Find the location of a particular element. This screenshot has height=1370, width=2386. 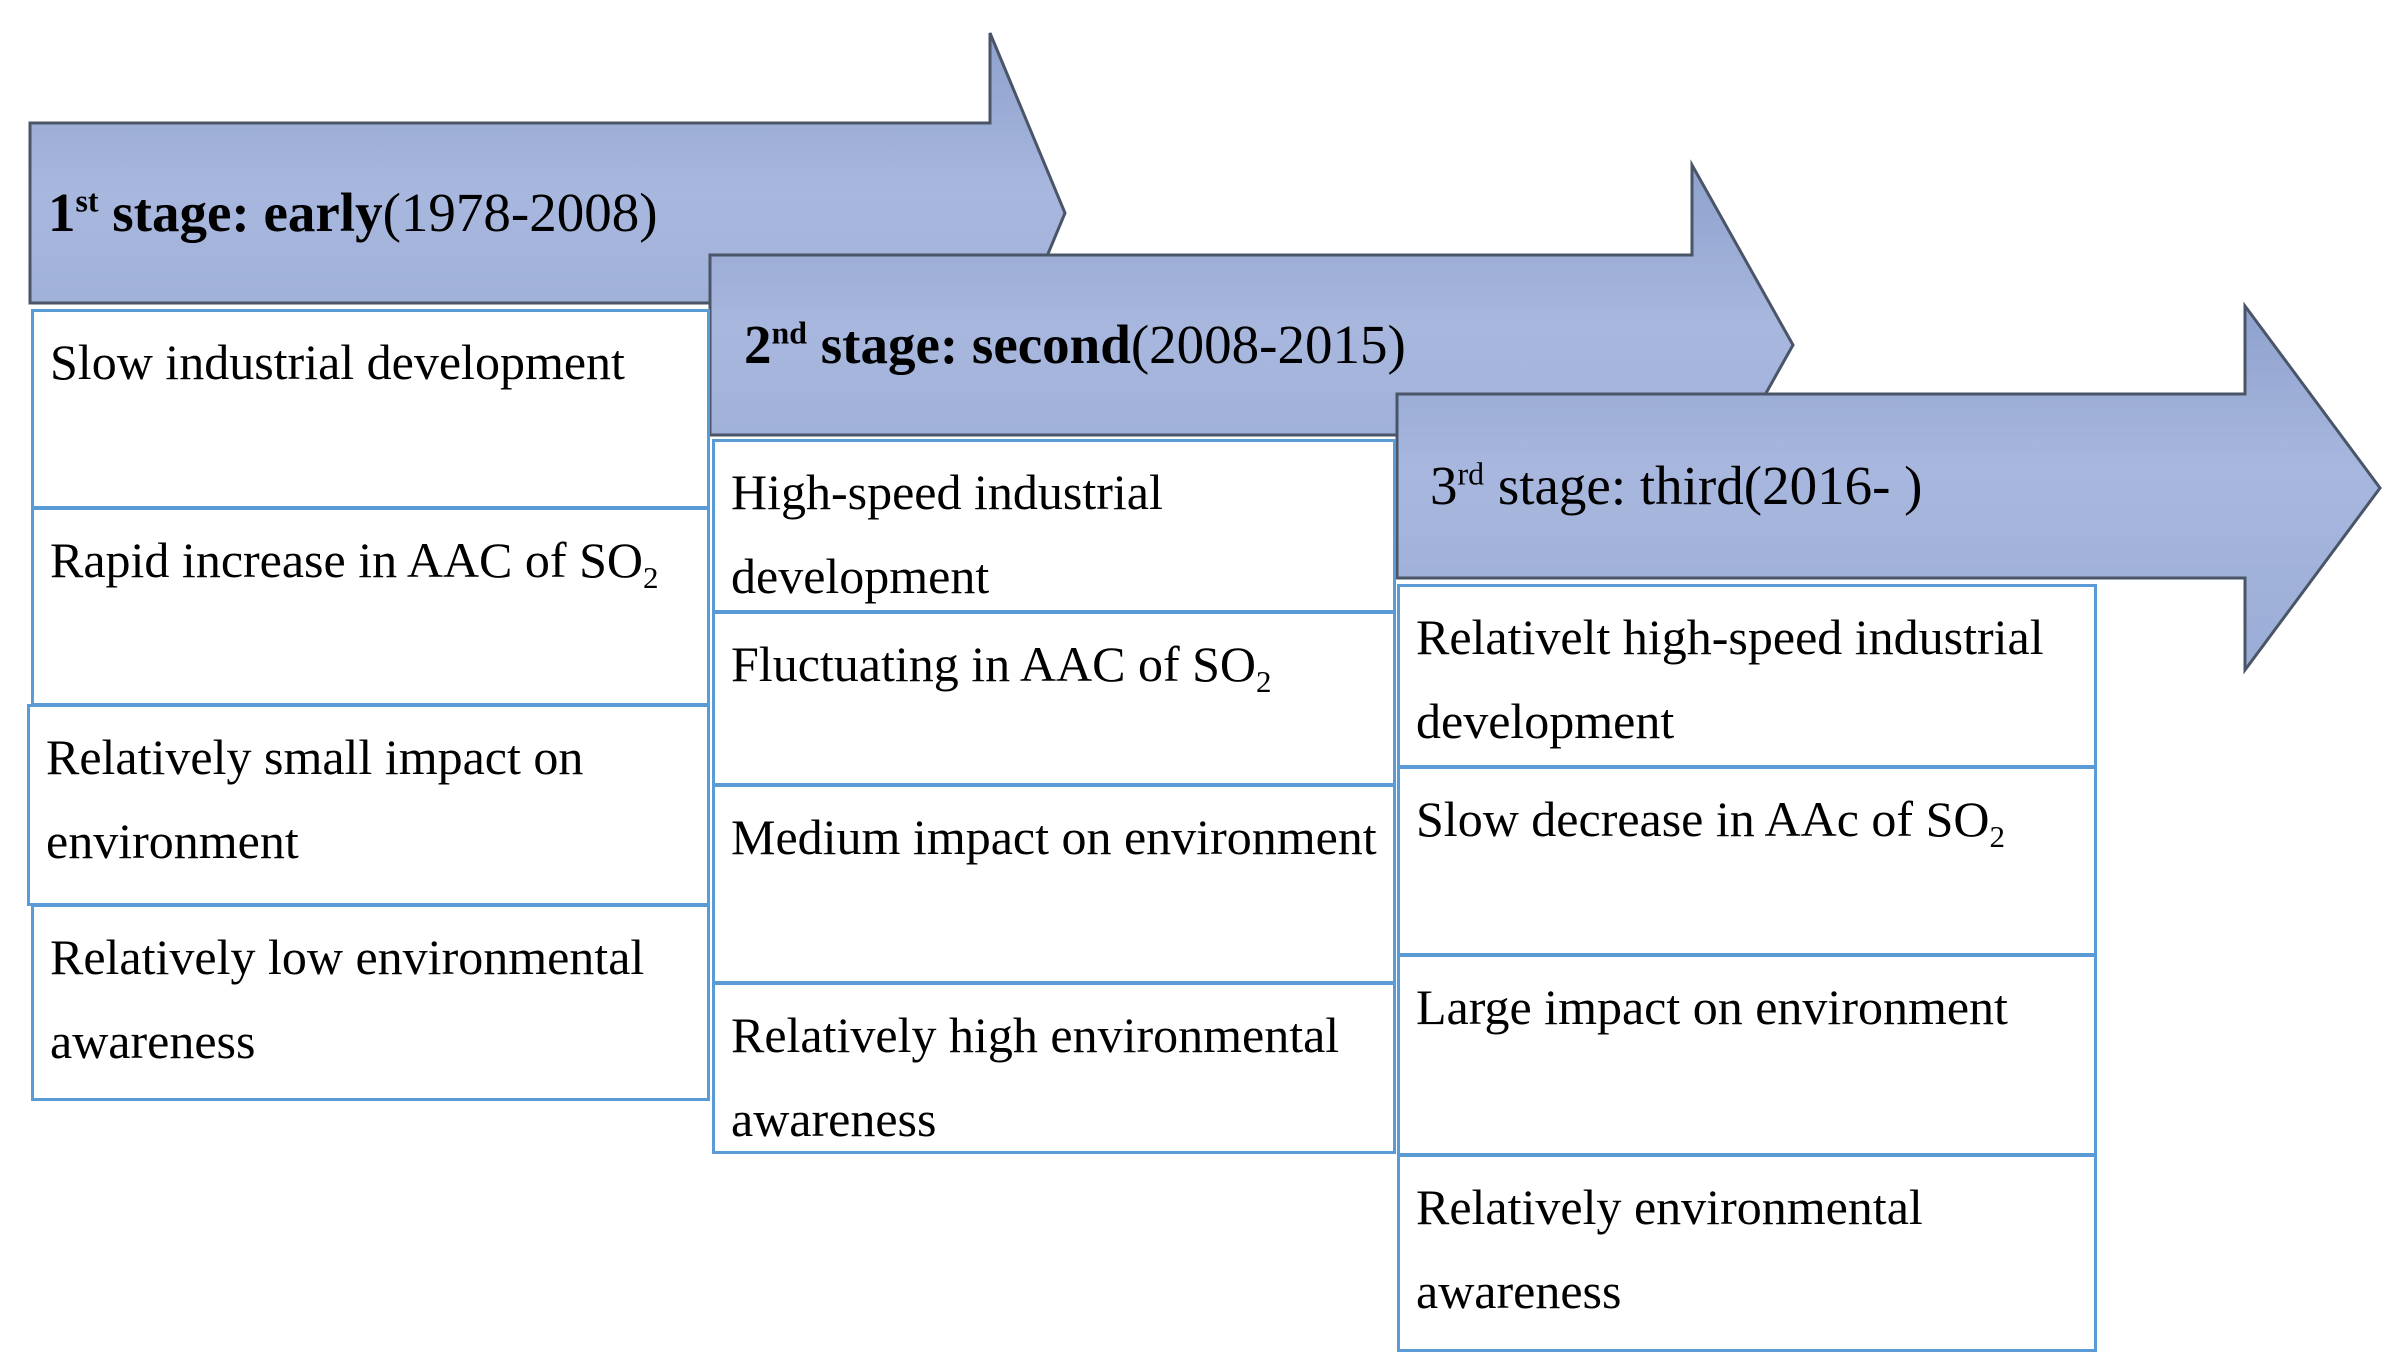

stage-item-text: Relatively low environmental awareness is located at coordinates (347, 999).